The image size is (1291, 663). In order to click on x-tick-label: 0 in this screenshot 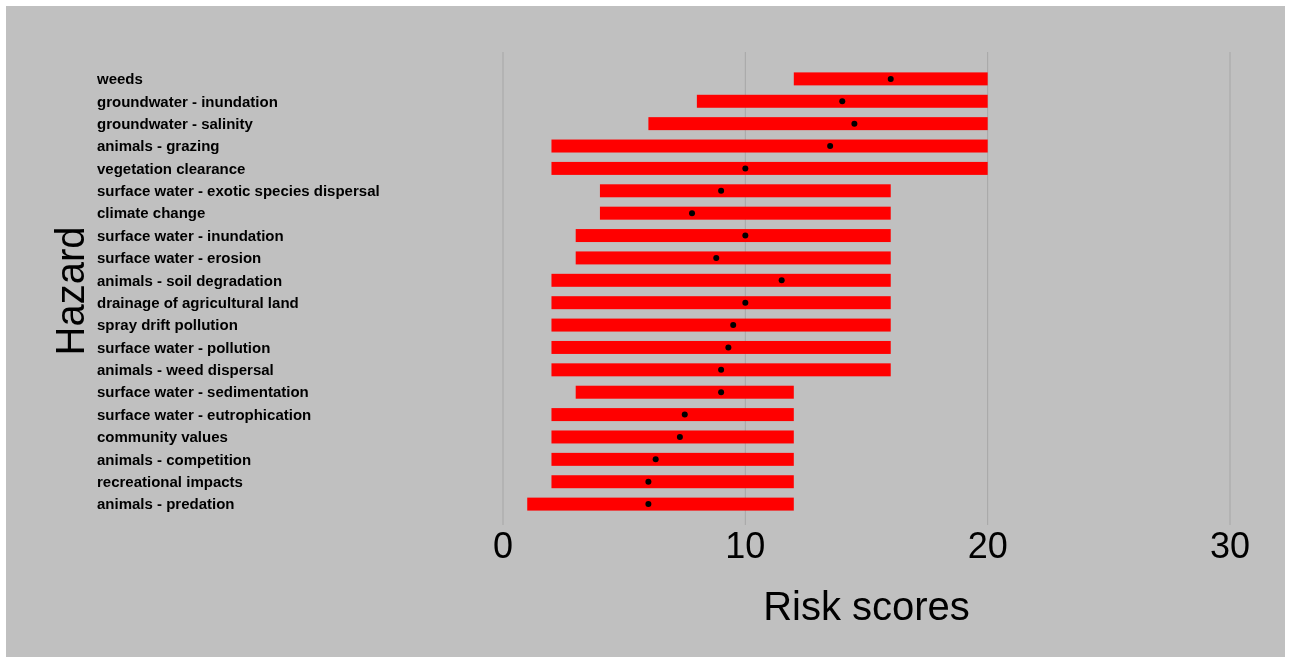, I will do `click(503, 545)`.